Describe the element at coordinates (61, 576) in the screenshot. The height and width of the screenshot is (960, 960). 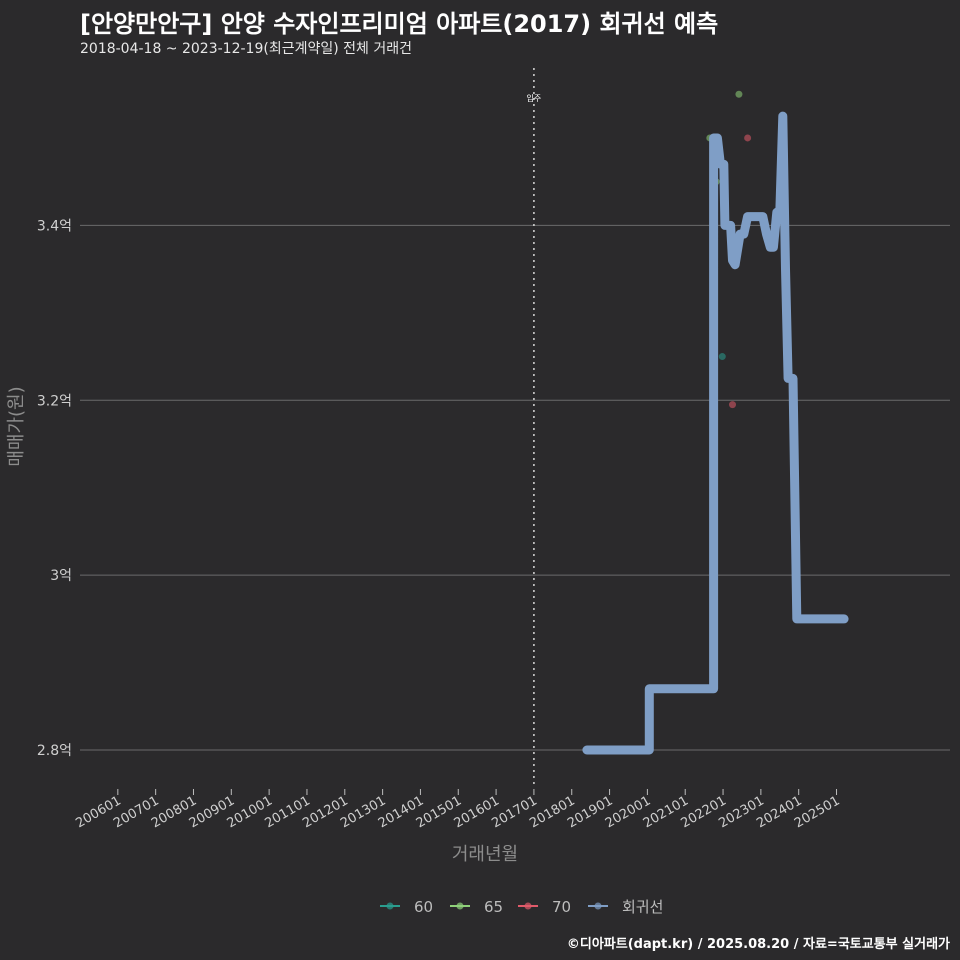
I see `y-tick-label: 3억` at that location.